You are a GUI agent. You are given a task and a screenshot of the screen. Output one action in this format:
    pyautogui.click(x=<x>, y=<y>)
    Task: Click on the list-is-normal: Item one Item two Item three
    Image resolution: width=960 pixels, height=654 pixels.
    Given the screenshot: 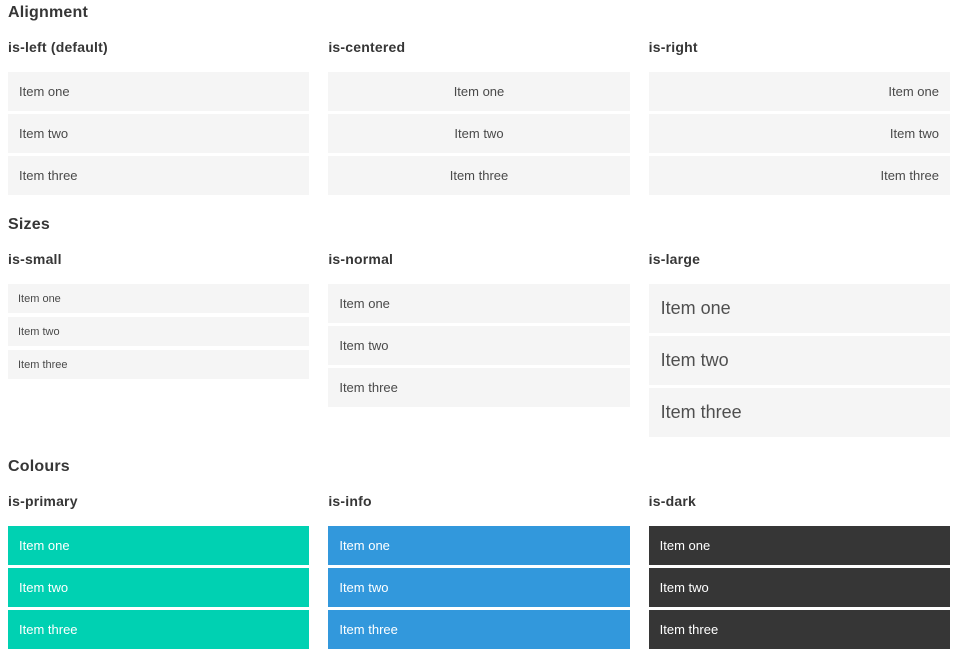 What is the action you would take?
    pyautogui.click(x=479, y=345)
    